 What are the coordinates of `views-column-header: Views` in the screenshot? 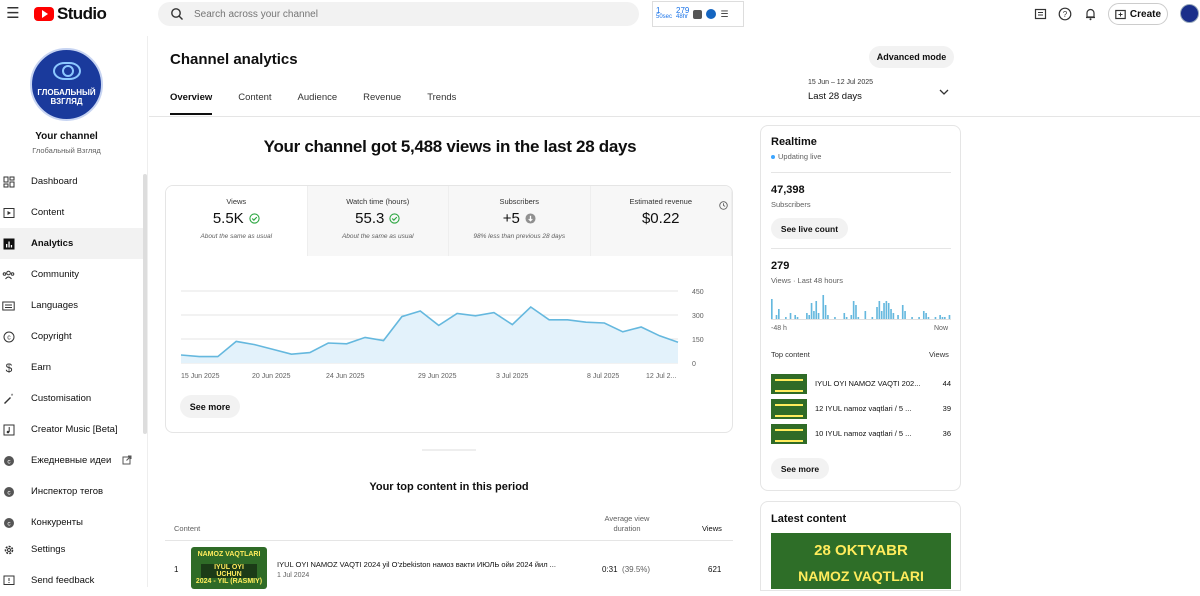 It's located at (712, 528).